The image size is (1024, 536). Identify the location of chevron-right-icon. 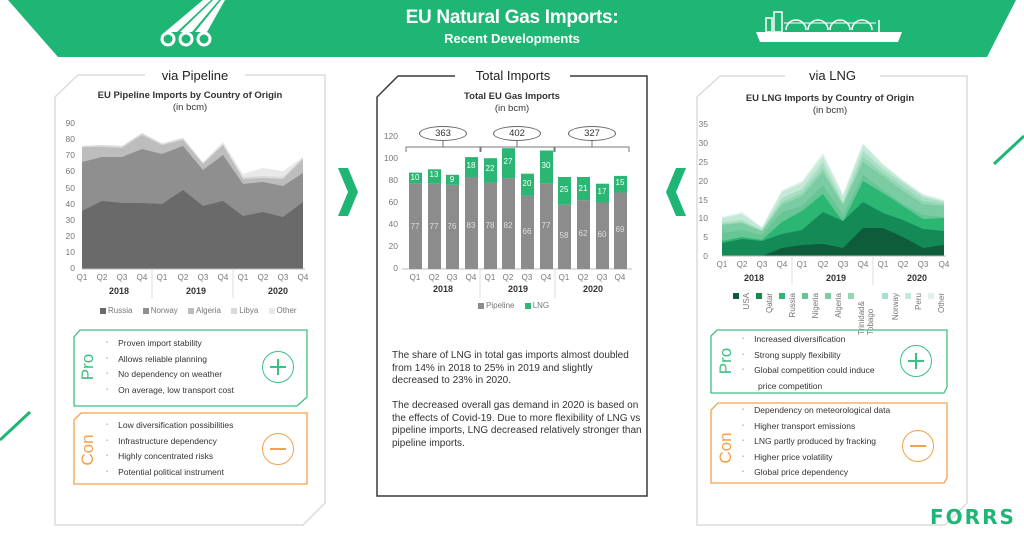
(348, 192).